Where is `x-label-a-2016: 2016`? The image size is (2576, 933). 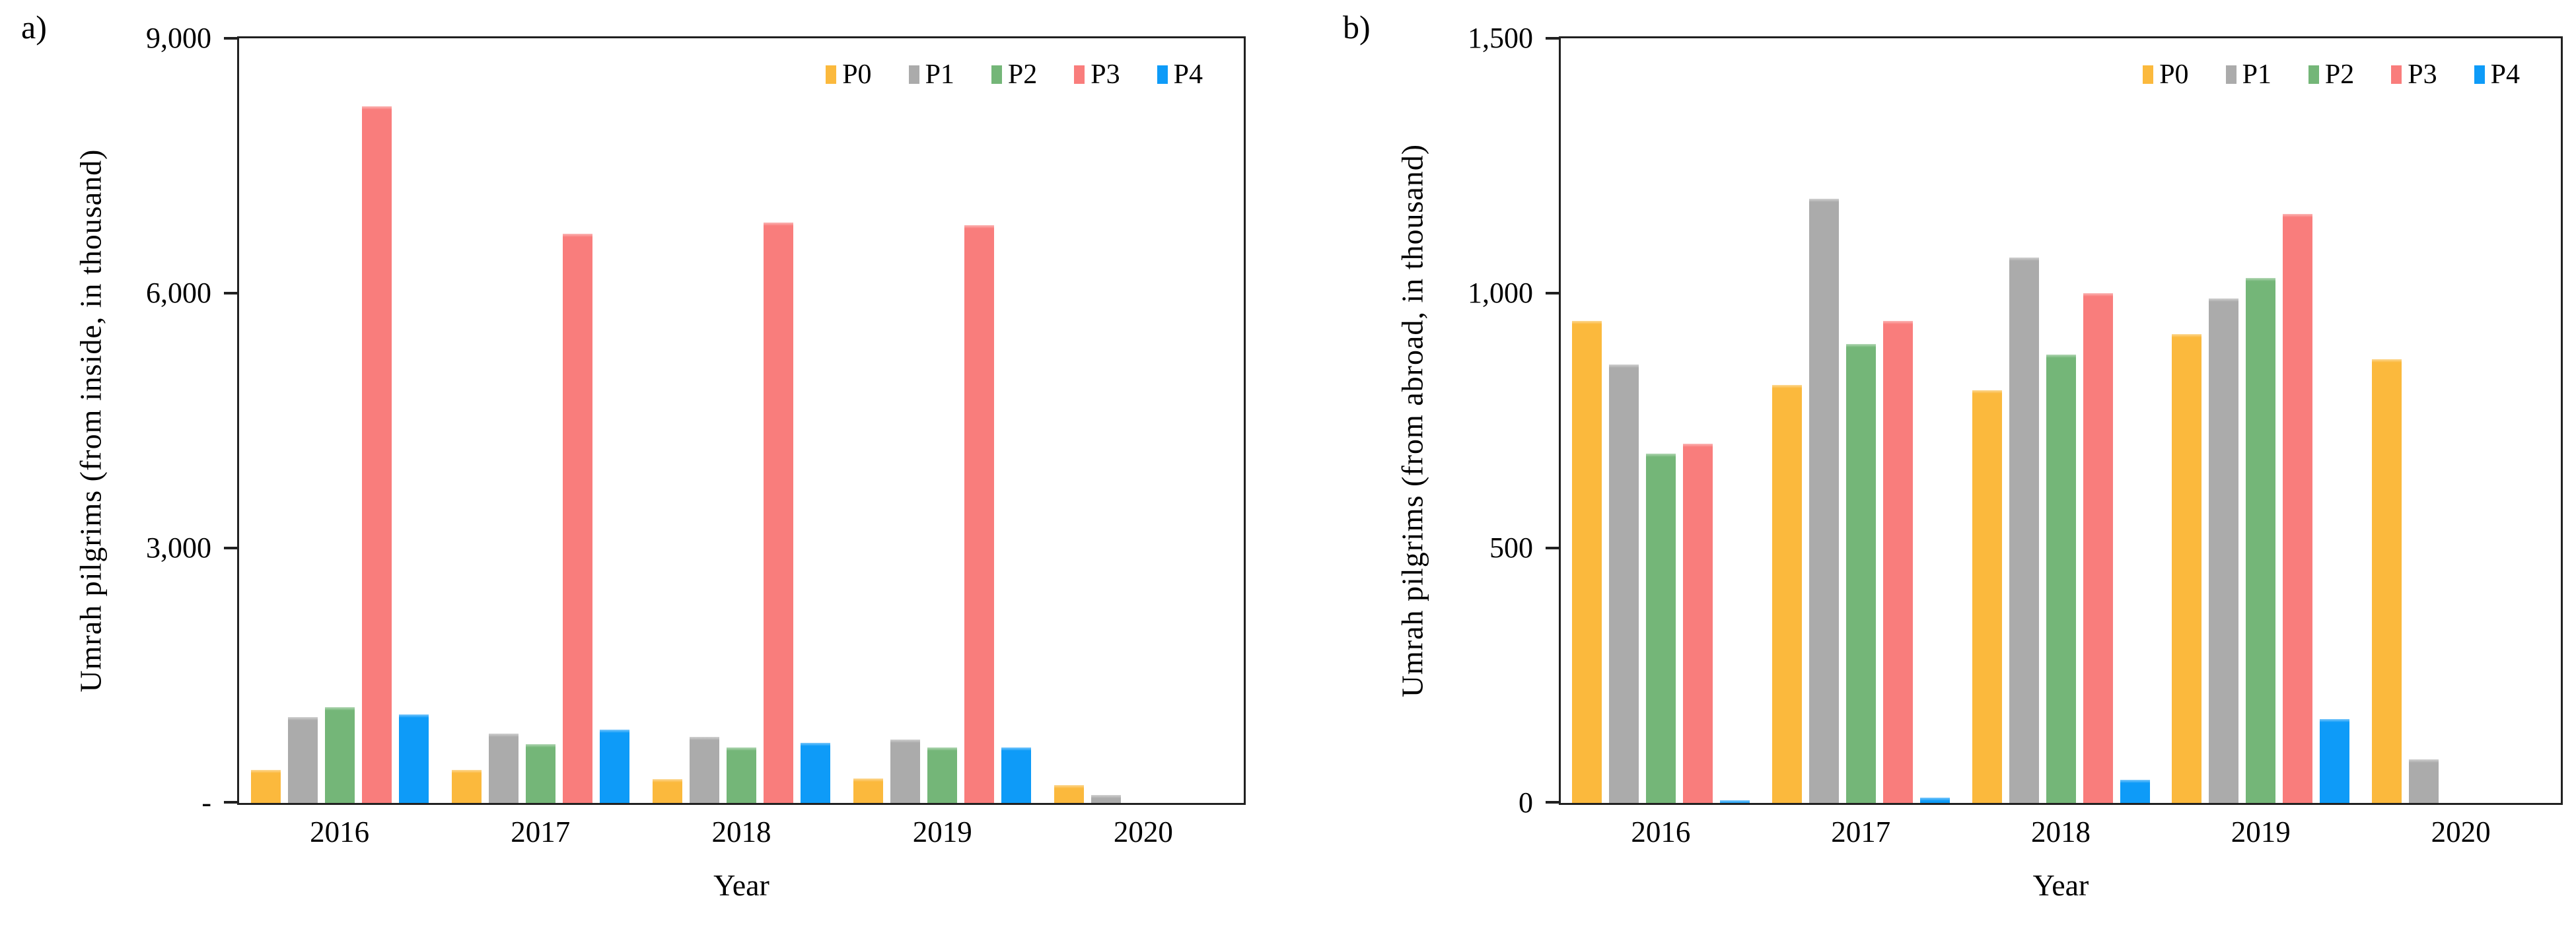 x-label-a-2016: 2016 is located at coordinates (340, 831).